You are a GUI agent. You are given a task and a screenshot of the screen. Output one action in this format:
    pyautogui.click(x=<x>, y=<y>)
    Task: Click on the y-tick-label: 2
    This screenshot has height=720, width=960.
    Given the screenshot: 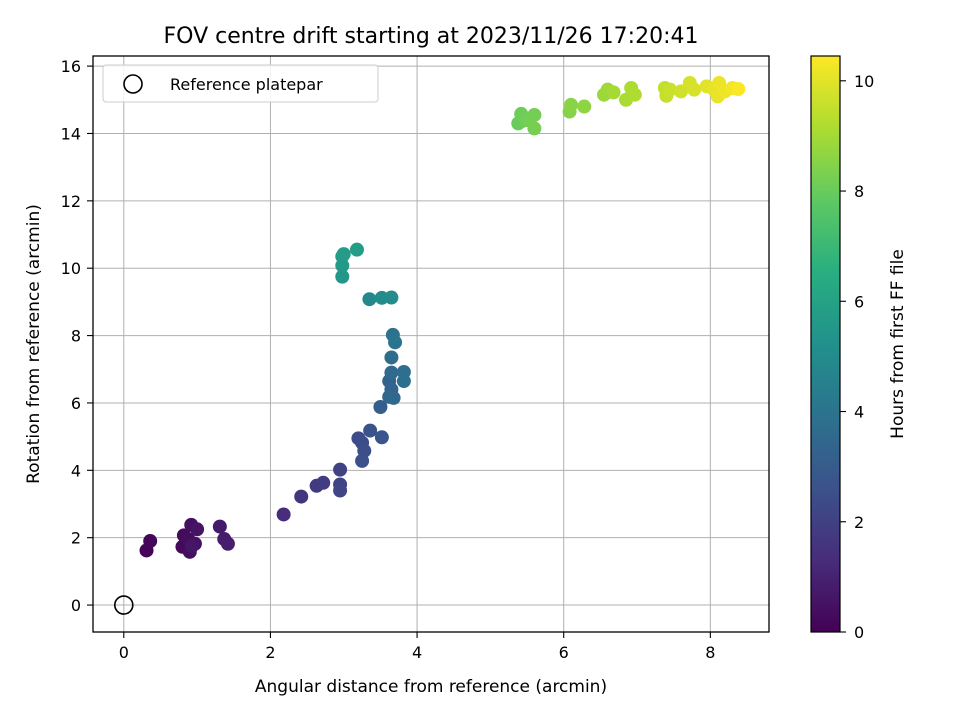 What is the action you would take?
    pyautogui.click(x=76, y=538)
    